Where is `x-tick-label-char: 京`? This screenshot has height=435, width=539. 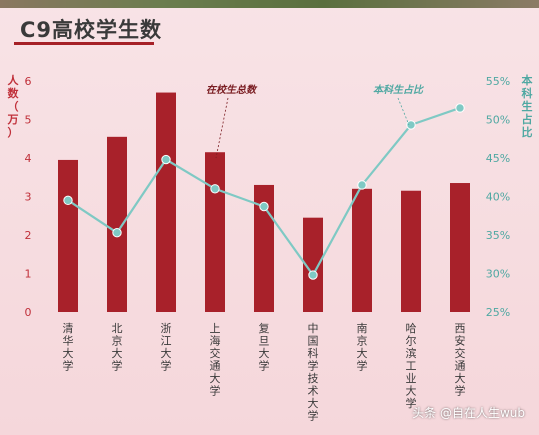
x-tick-label-char: 京 is located at coordinates (362, 341).